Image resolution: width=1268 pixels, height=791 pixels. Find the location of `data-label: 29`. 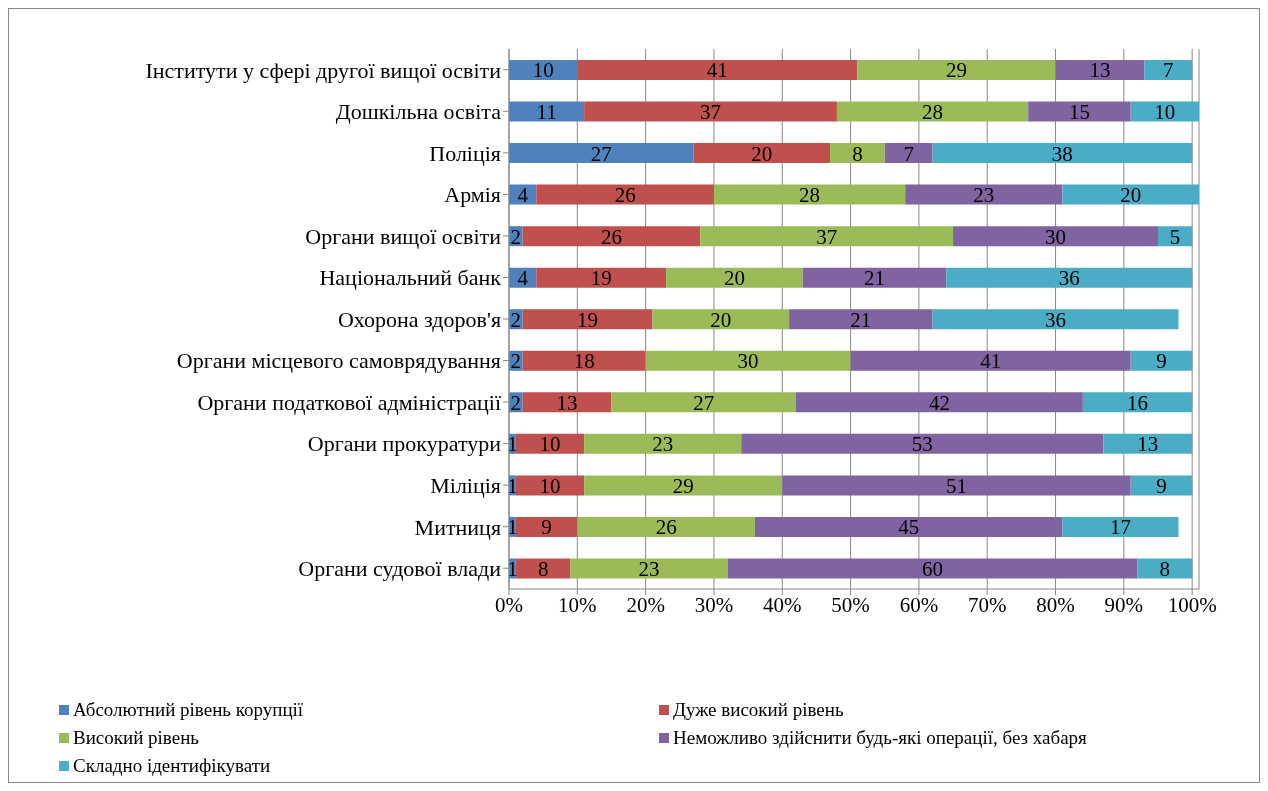

data-label: 29 is located at coordinates (683, 485).